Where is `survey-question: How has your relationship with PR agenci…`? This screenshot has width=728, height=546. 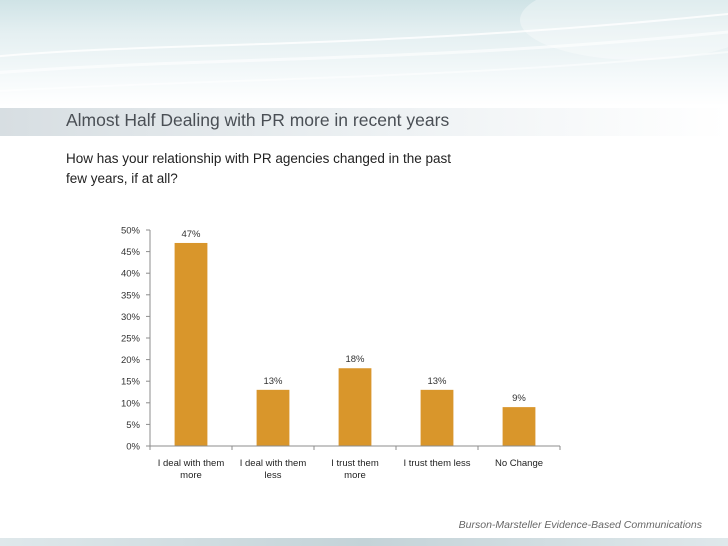
survey-question: How has your relationship with PR agenci… is located at coordinates (258, 168).